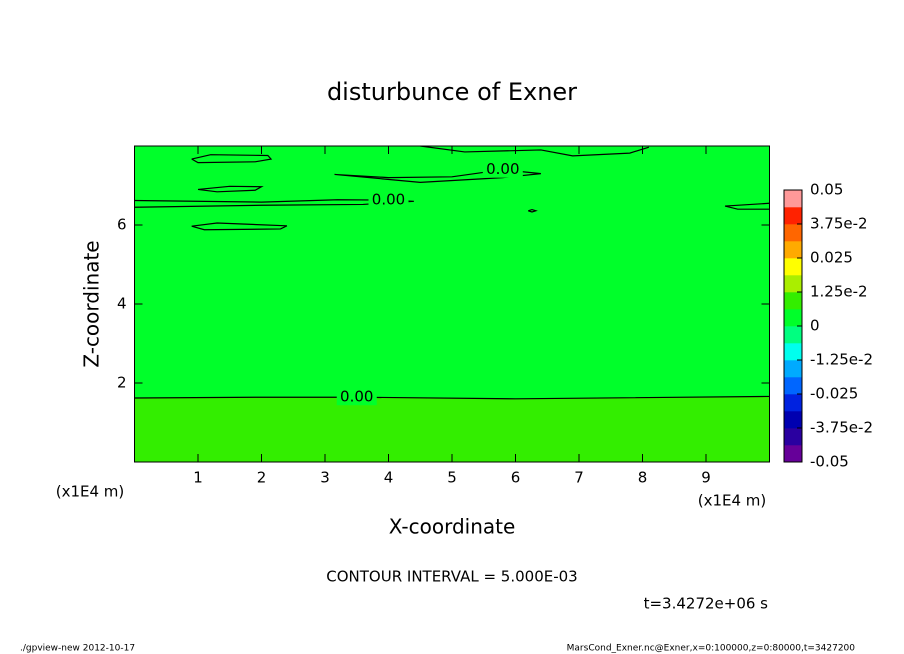 Image resolution: width=904 pixels, height=654 pixels. What do you see at coordinates (706, 478) in the screenshot?
I see `x-tick-label: 9` at bounding box center [706, 478].